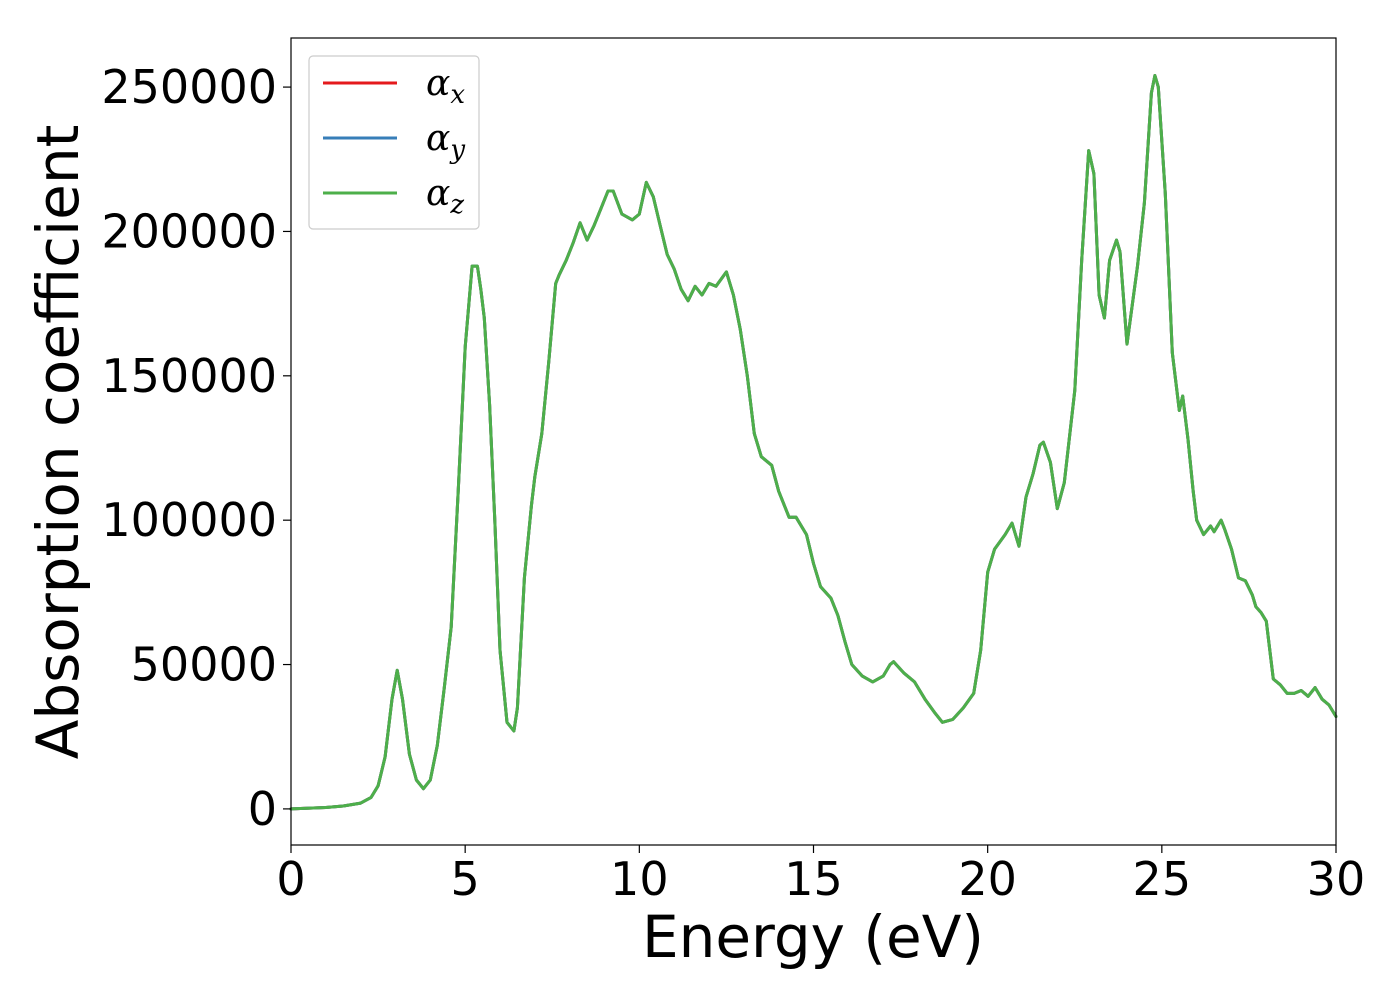 This screenshot has height=1004, width=1400. I want to click on legend-frame, so click(394, 142).